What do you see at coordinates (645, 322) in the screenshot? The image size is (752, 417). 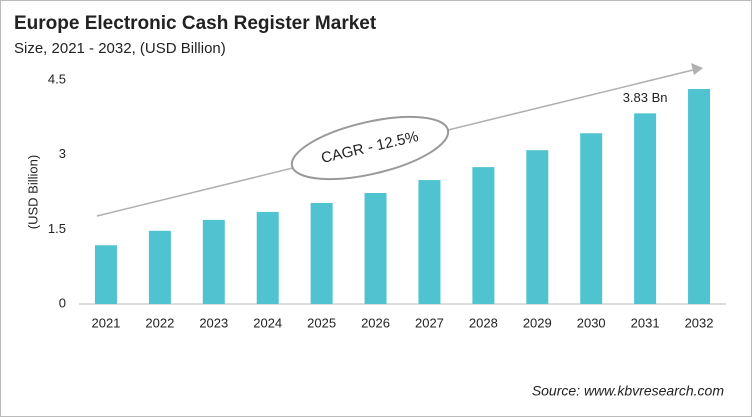 I see `x-tick-label: 2031` at bounding box center [645, 322].